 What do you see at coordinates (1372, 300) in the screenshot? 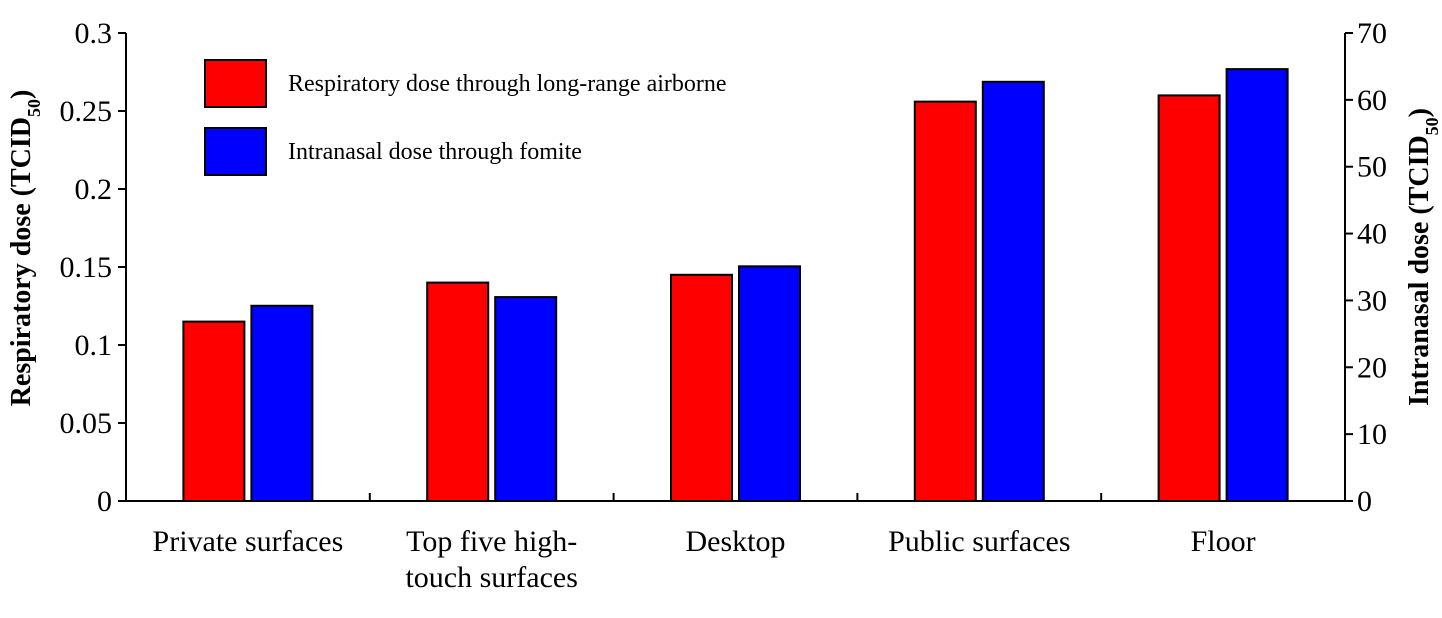
I see `right-tick-label: 30` at bounding box center [1372, 300].